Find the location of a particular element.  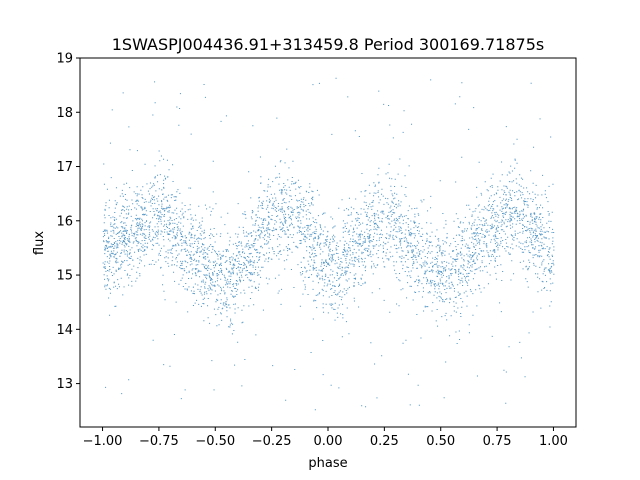

x-axis-label: phase is located at coordinates (327, 463).